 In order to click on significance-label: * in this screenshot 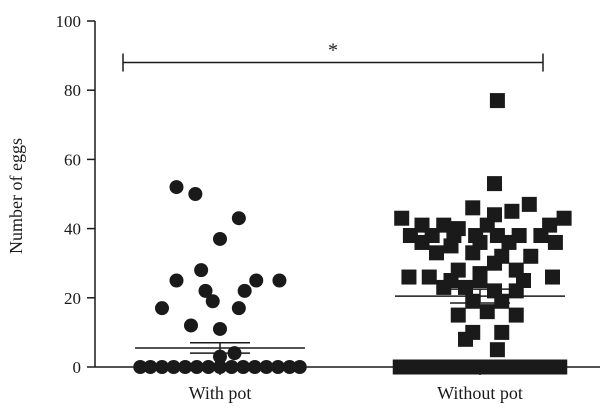, I will do `click(333, 51)`.